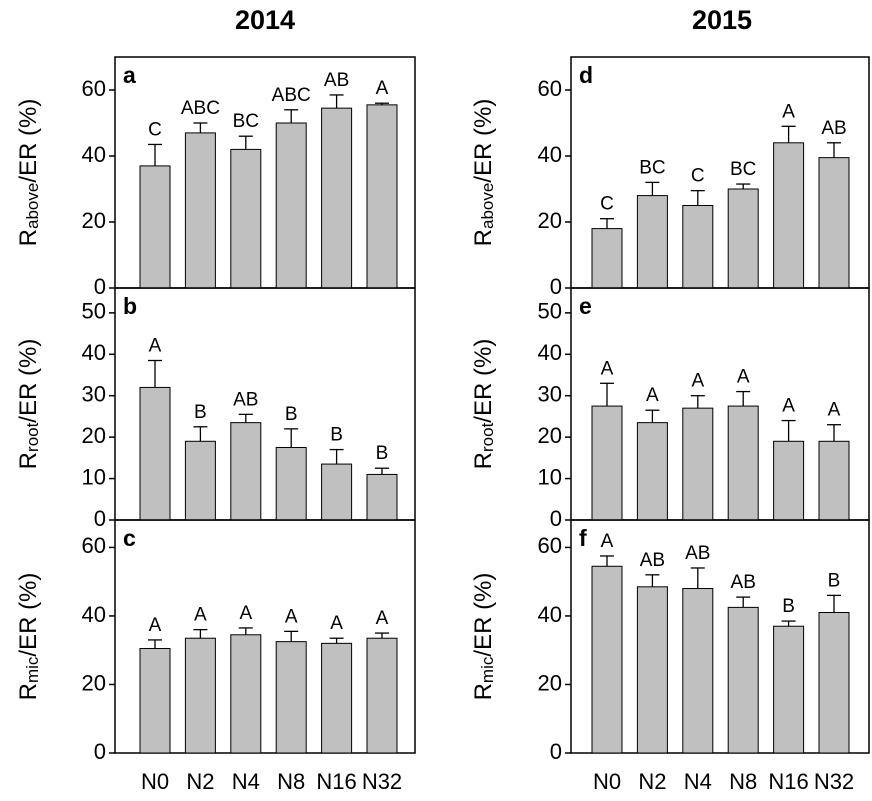 This screenshot has width=872, height=801. I want to click on y-axis-label: Rroot/ER (%), so click(483, 404).